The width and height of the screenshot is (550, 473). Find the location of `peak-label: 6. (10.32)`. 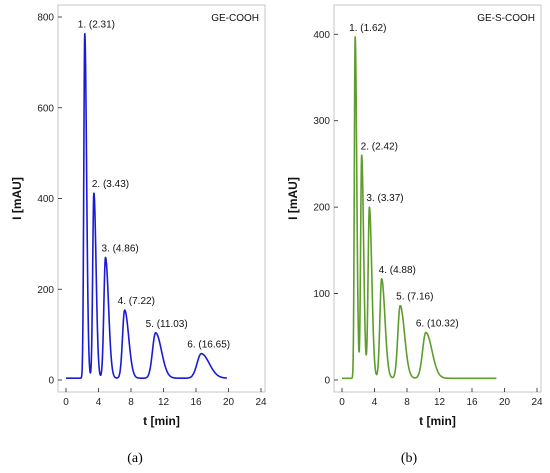

peak-label: 6. (10.32) is located at coordinates (437, 323).